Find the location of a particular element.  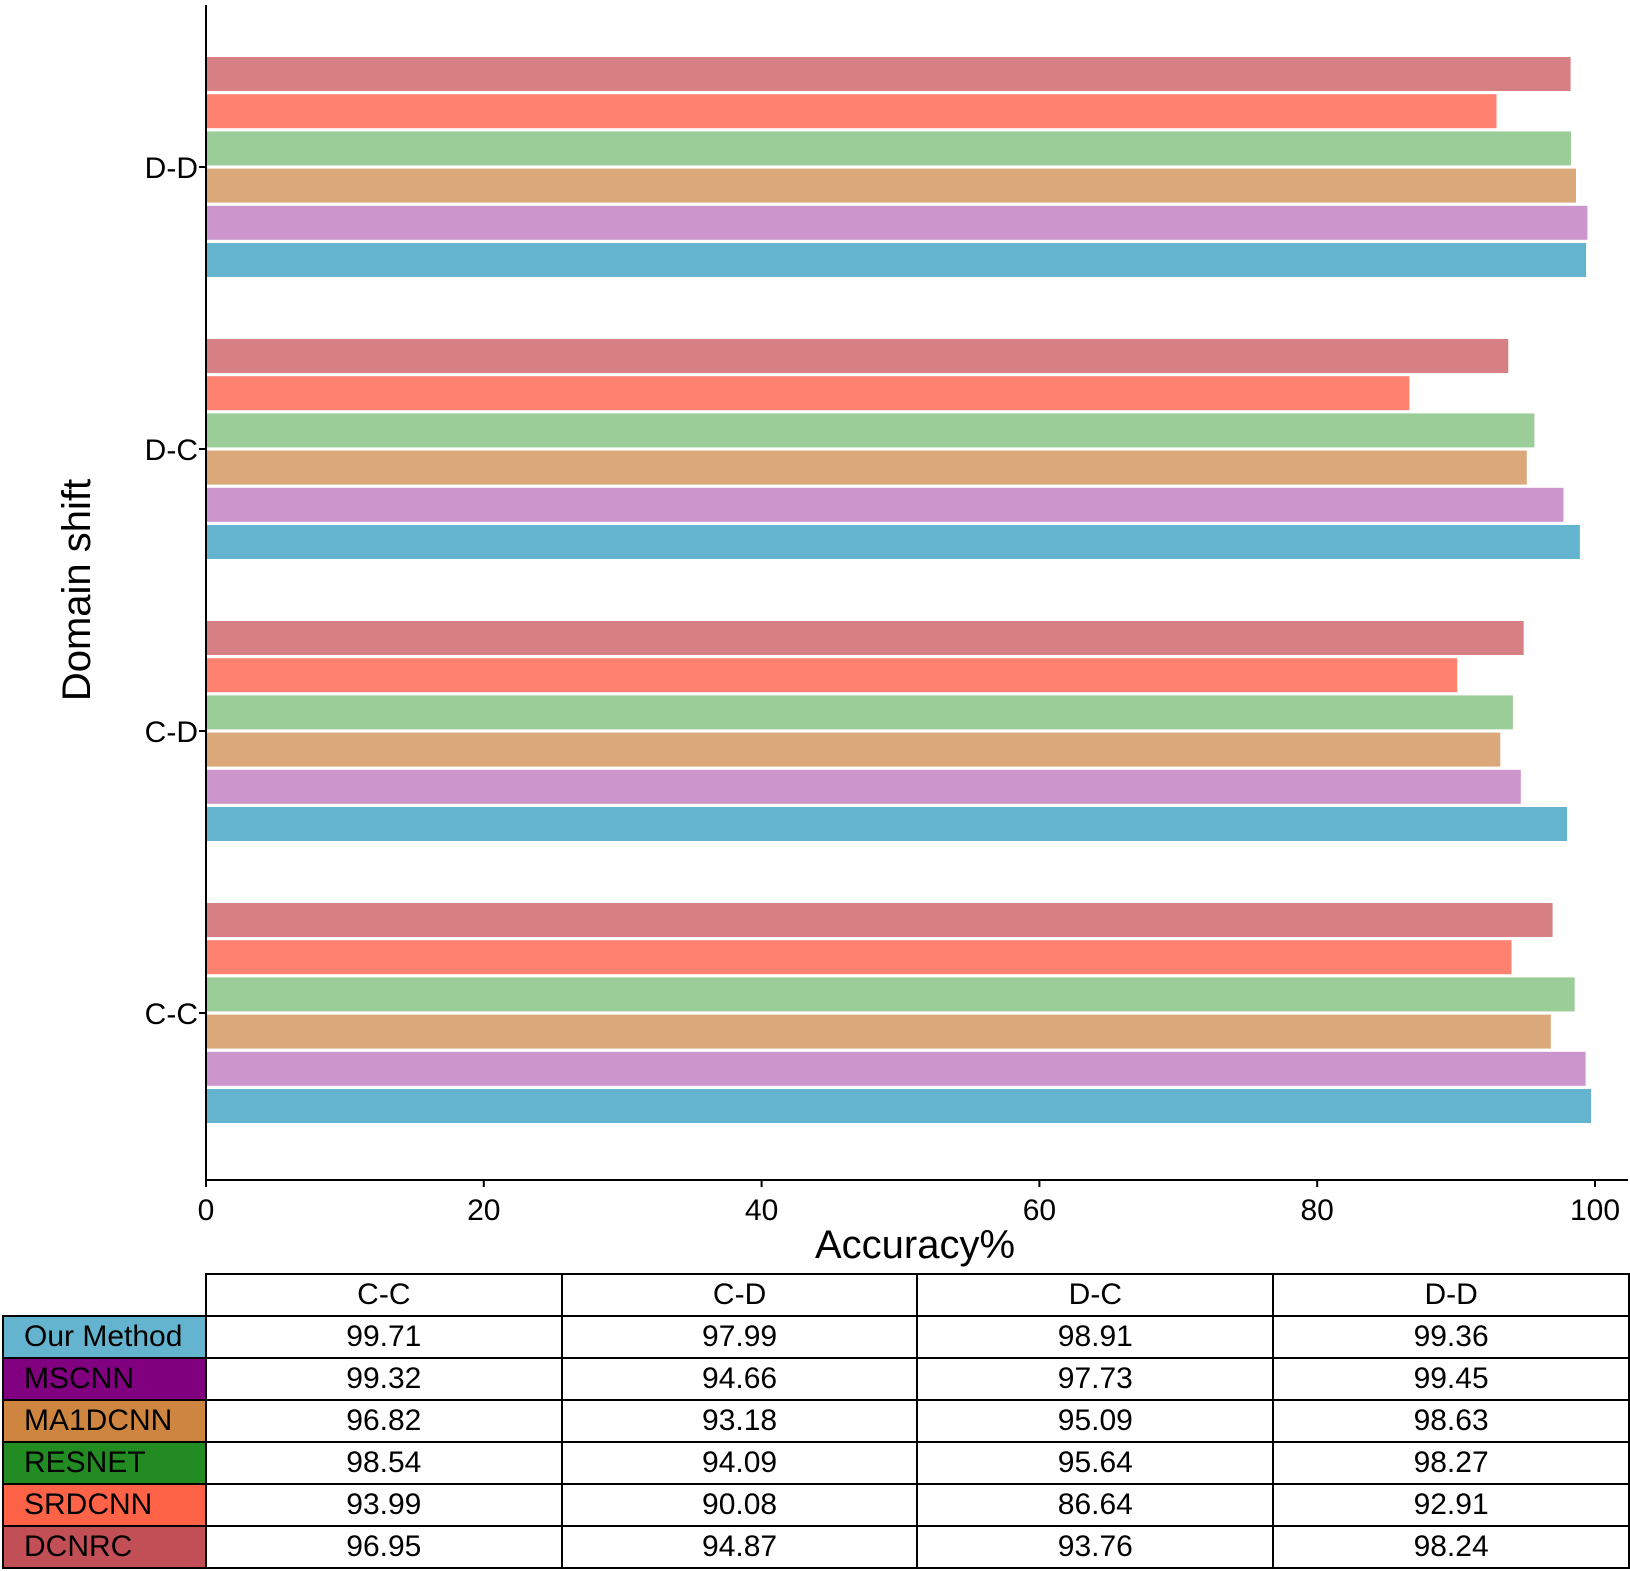

table-cell: 99.45 is located at coordinates (1451, 1379).